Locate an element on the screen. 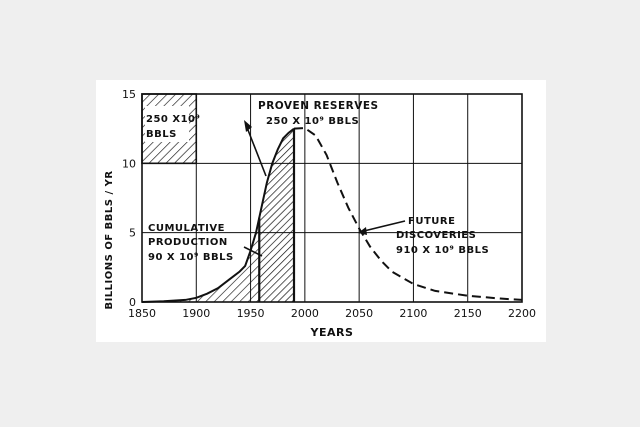  cumulative-production-annotation: CUMULATIVE PRODUCTION 90 X 10⁹ BBLS is located at coordinates (205, 243).